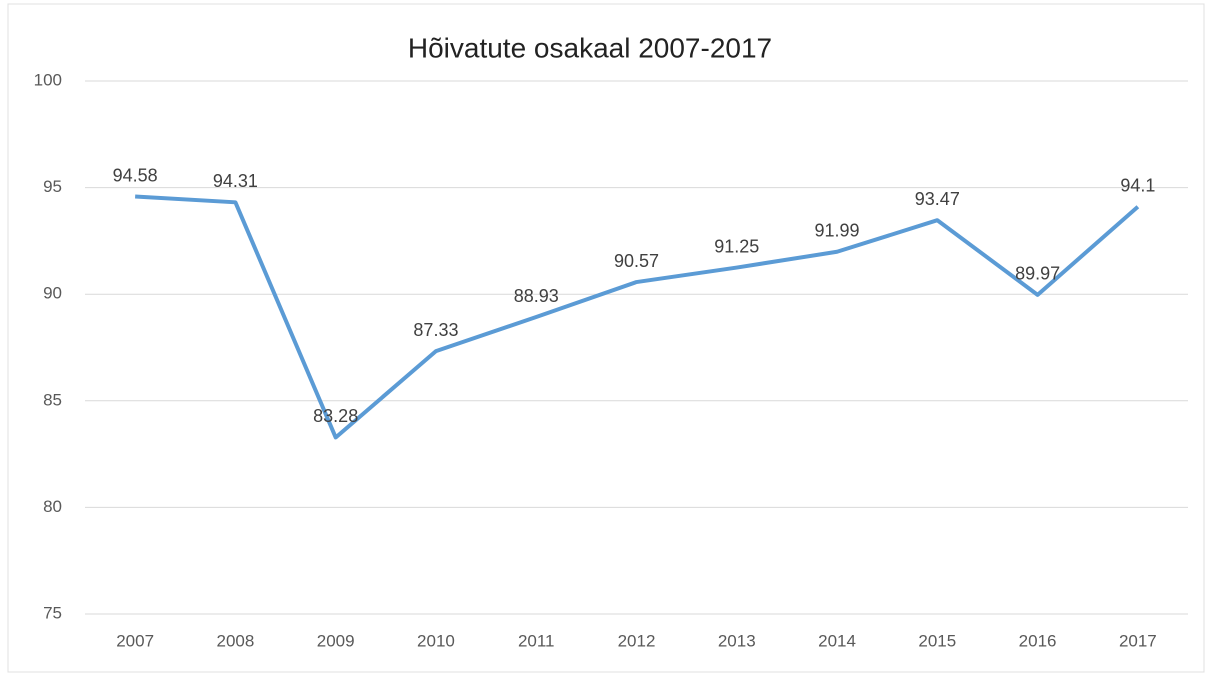 This screenshot has height=675, width=1209. What do you see at coordinates (637, 640) in the screenshot?
I see `x-tick-label: 2012` at bounding box center [637, 640].